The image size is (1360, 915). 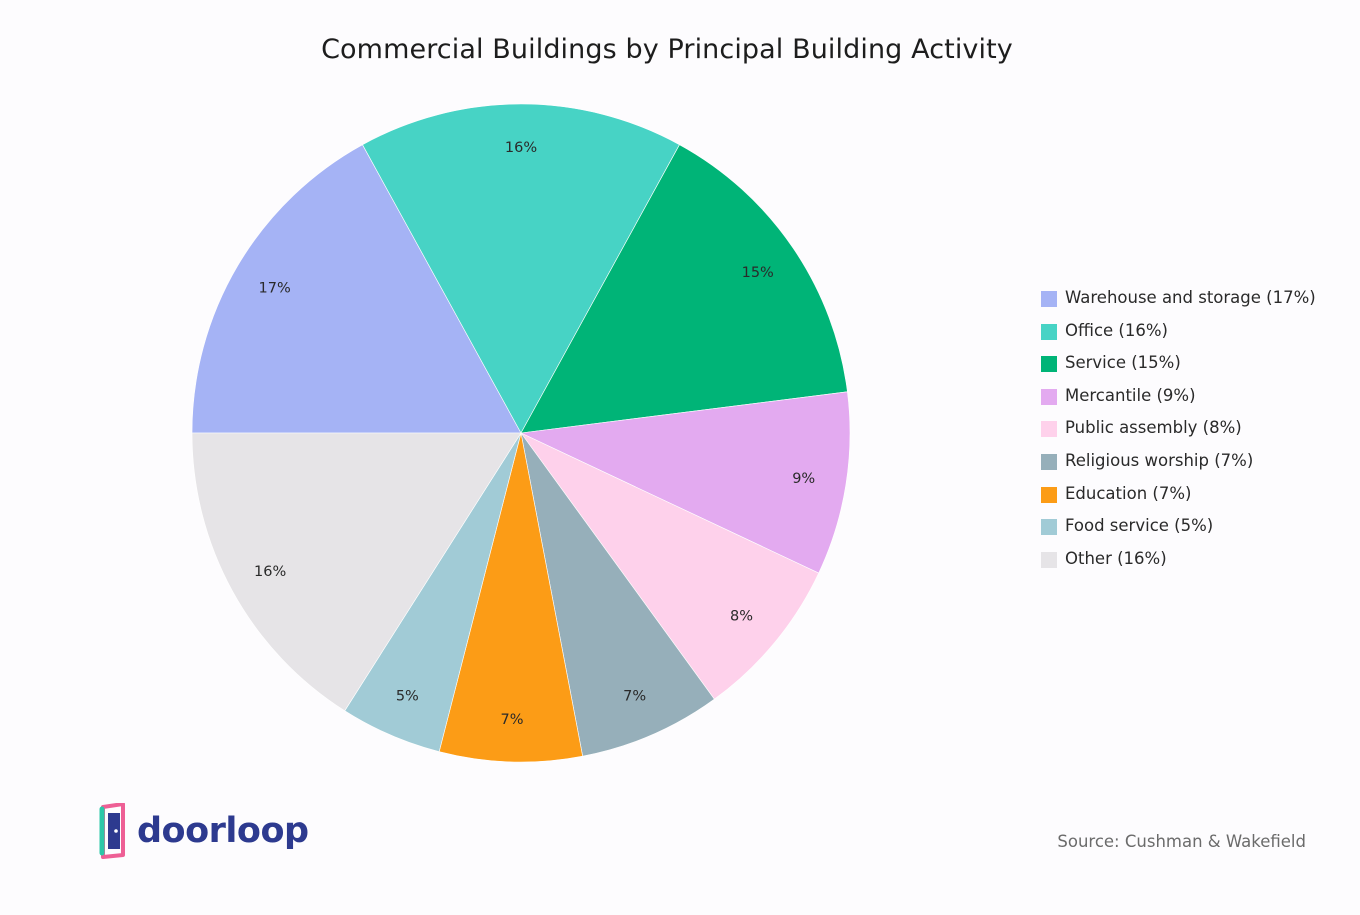 What do you see at coordinates (1181, 841) in the screenshot?
I see `source-note: Source: Cushman & Wakefield` at bounding box center [1181, 841].